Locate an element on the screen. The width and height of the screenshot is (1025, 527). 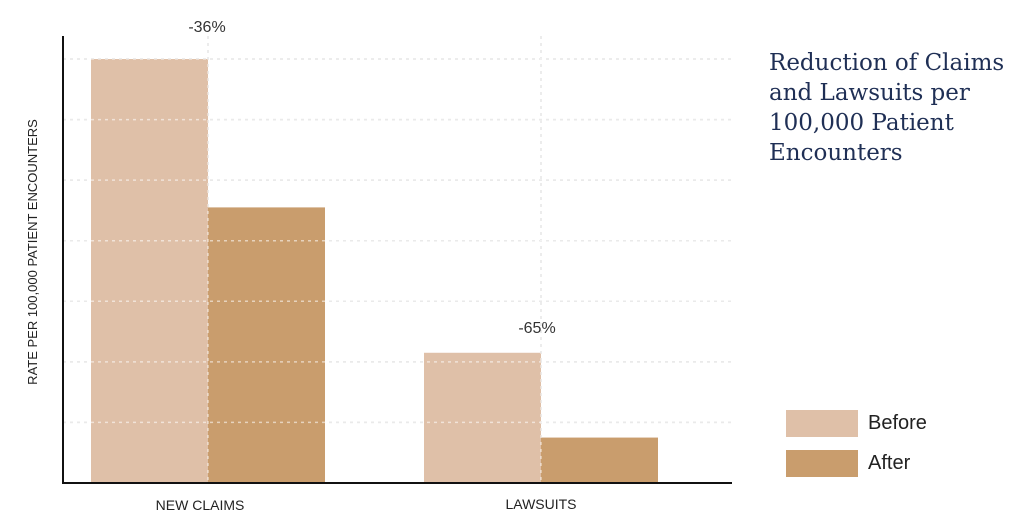
bar-lawsuits-before is located at coordinates (482, 417).